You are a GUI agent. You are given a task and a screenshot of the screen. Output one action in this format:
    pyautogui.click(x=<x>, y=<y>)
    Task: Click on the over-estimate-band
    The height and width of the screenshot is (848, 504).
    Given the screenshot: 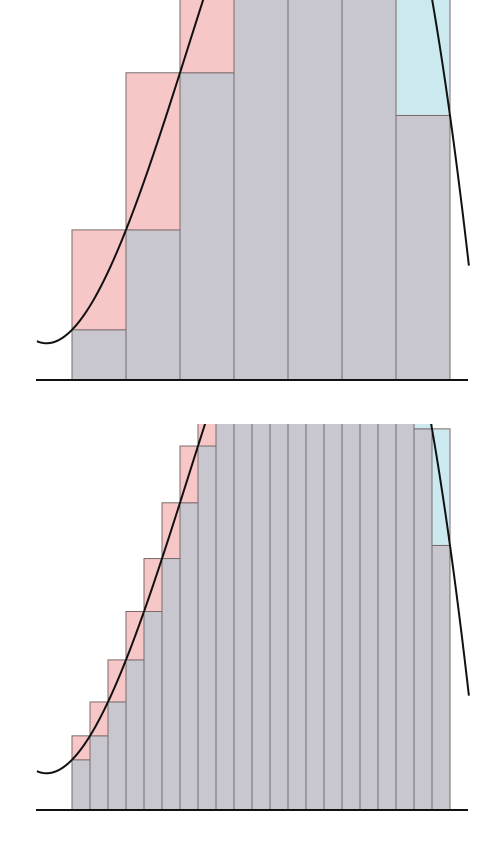 What is the action you would take?
    pyautogui.click(x=423, y=427)
    